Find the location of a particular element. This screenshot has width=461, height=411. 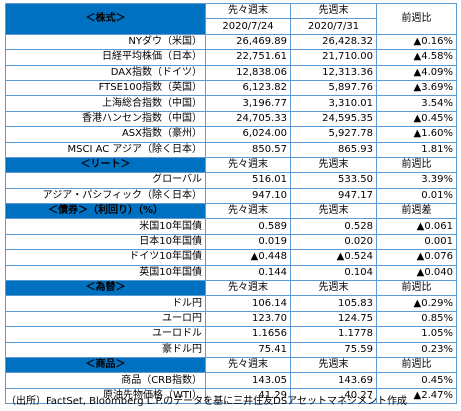

row-value-prev1: 143.69 is located at coordinates (333, 380).